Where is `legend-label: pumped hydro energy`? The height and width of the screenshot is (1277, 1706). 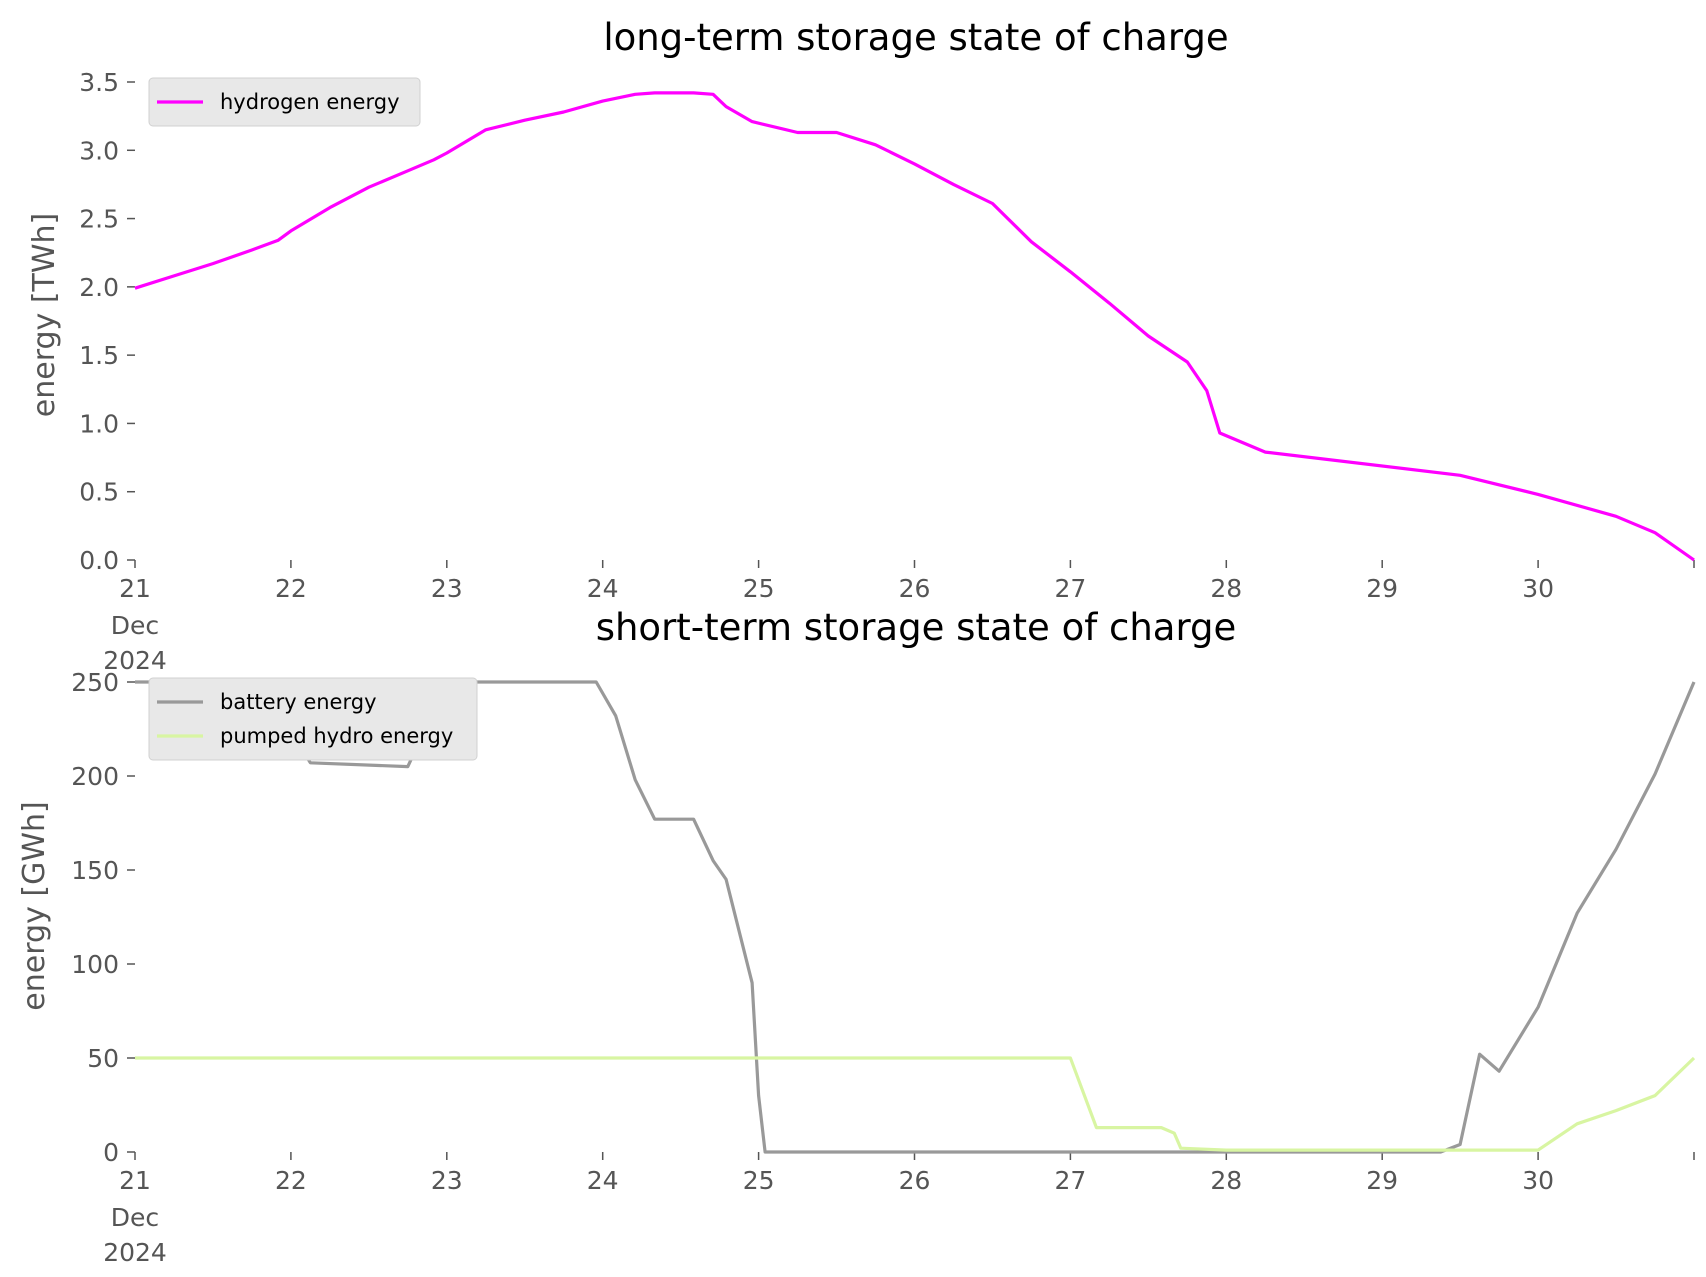
legend-label: pumped hydro energy is located at coordinates (336, 736).